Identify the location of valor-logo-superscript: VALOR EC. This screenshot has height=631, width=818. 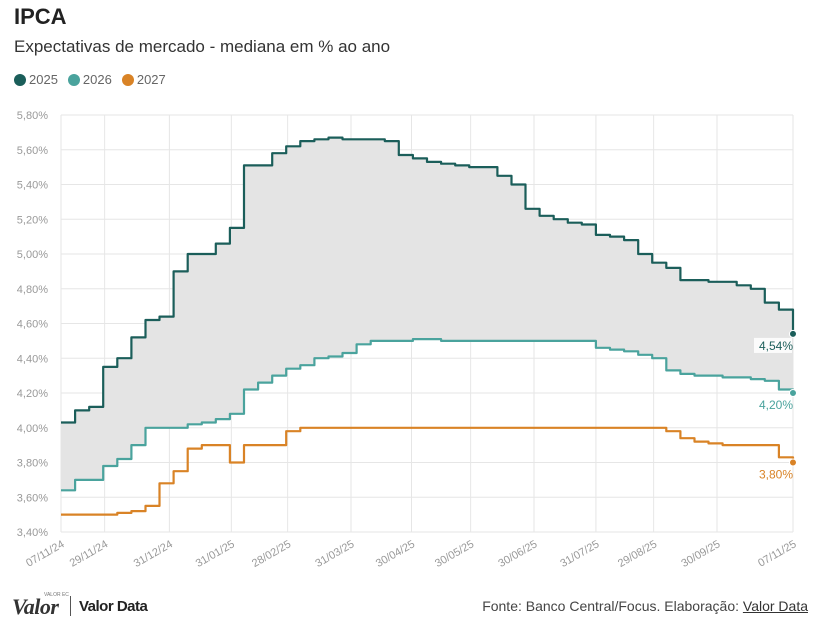
(56, 595).